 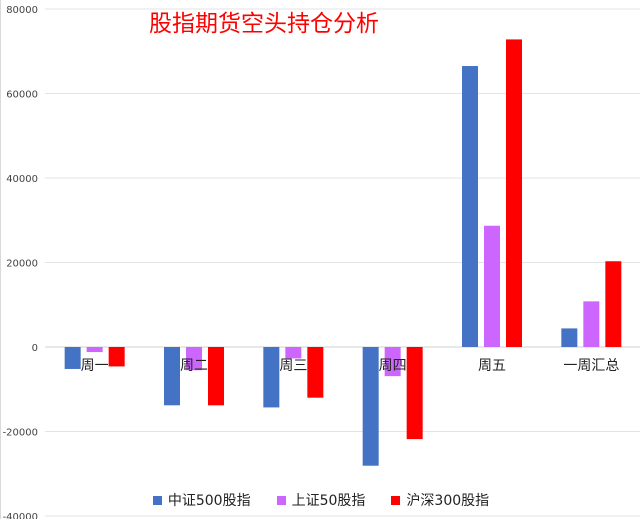 What do you see at coordinates (22, 264) in the screenshot?
I see `y-tick-label: 20000` at bounding box center [22, 264].